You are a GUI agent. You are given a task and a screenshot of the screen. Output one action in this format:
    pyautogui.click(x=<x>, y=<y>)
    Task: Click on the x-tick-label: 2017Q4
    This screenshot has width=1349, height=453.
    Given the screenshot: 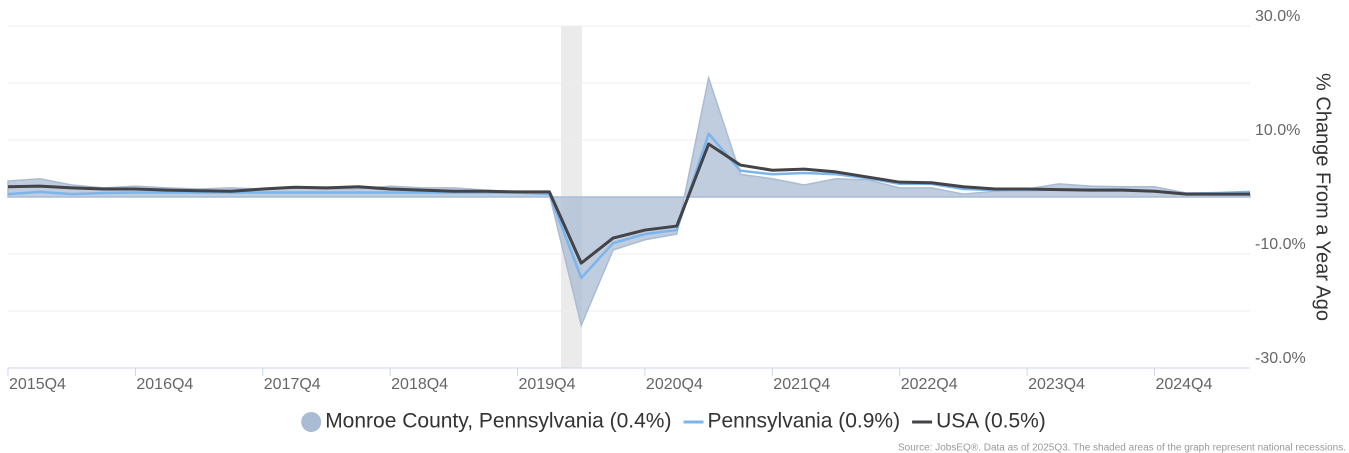 What is the action you would take?
    pyautogui.click(x=292, y=384)
    